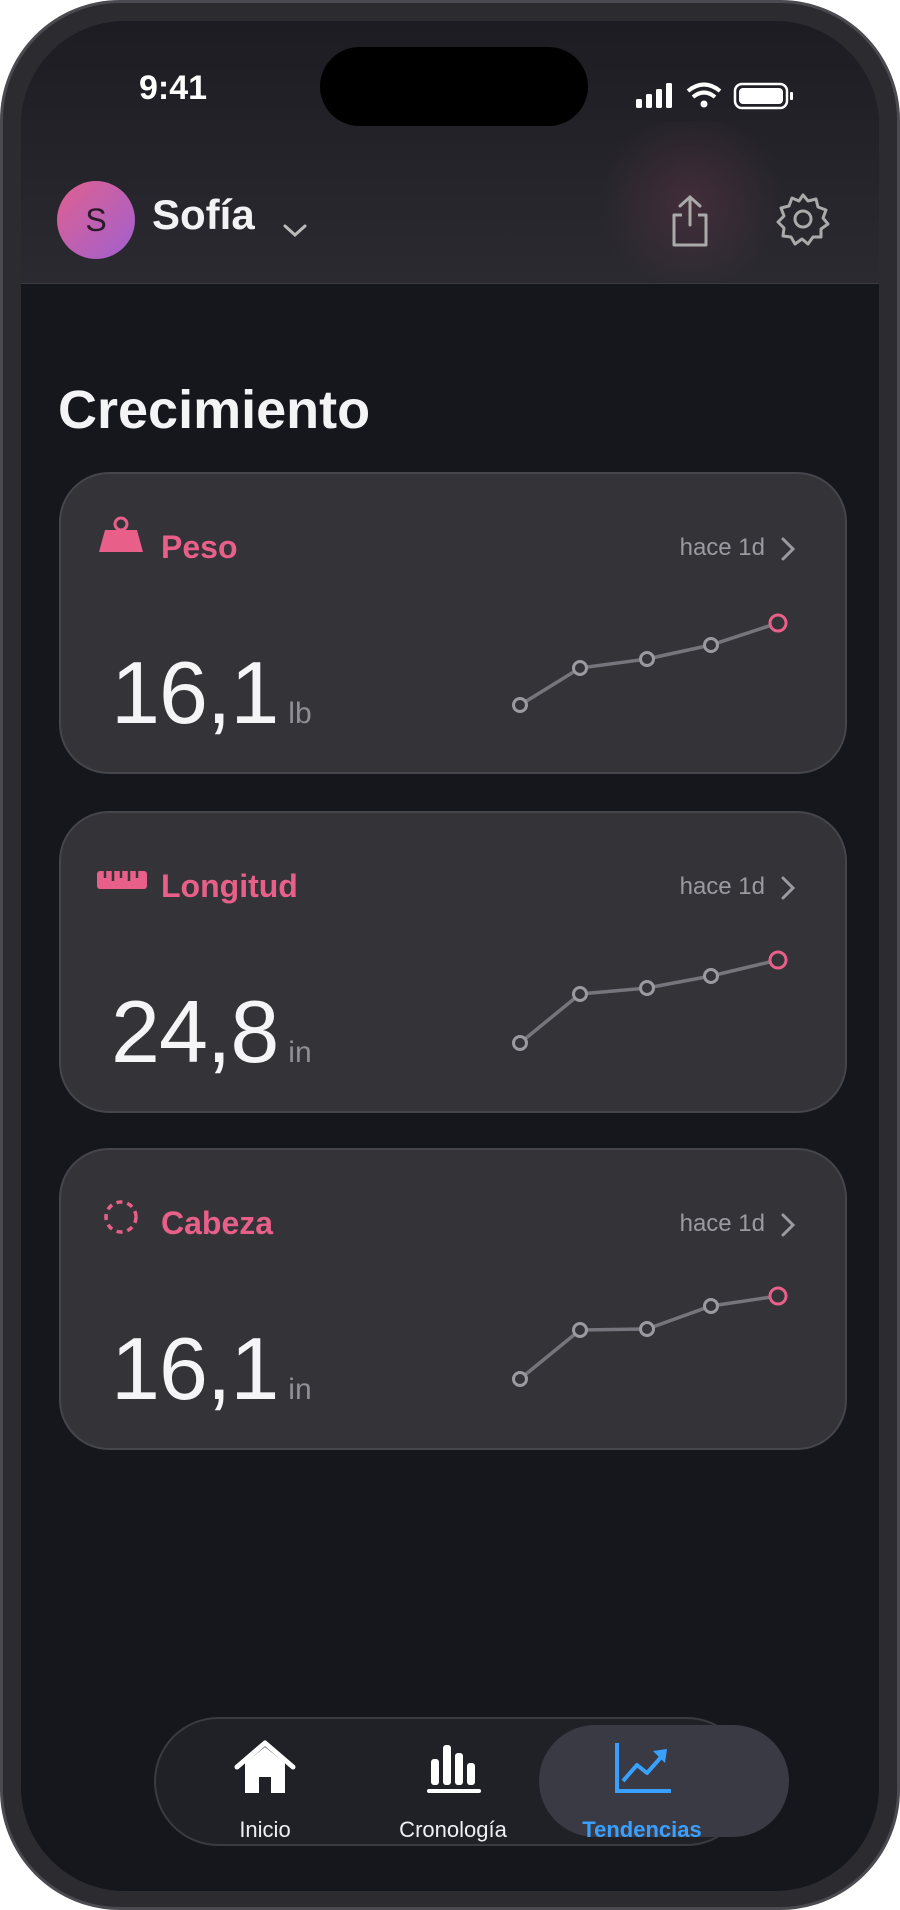  What do you see at coordinates (803, 219) in the screenshot?
I see `settings-button` at bounding box center [803, 219].